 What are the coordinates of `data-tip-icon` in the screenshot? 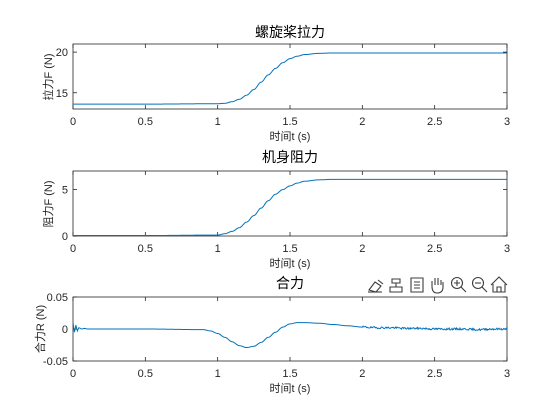 It's located at (396, 285).